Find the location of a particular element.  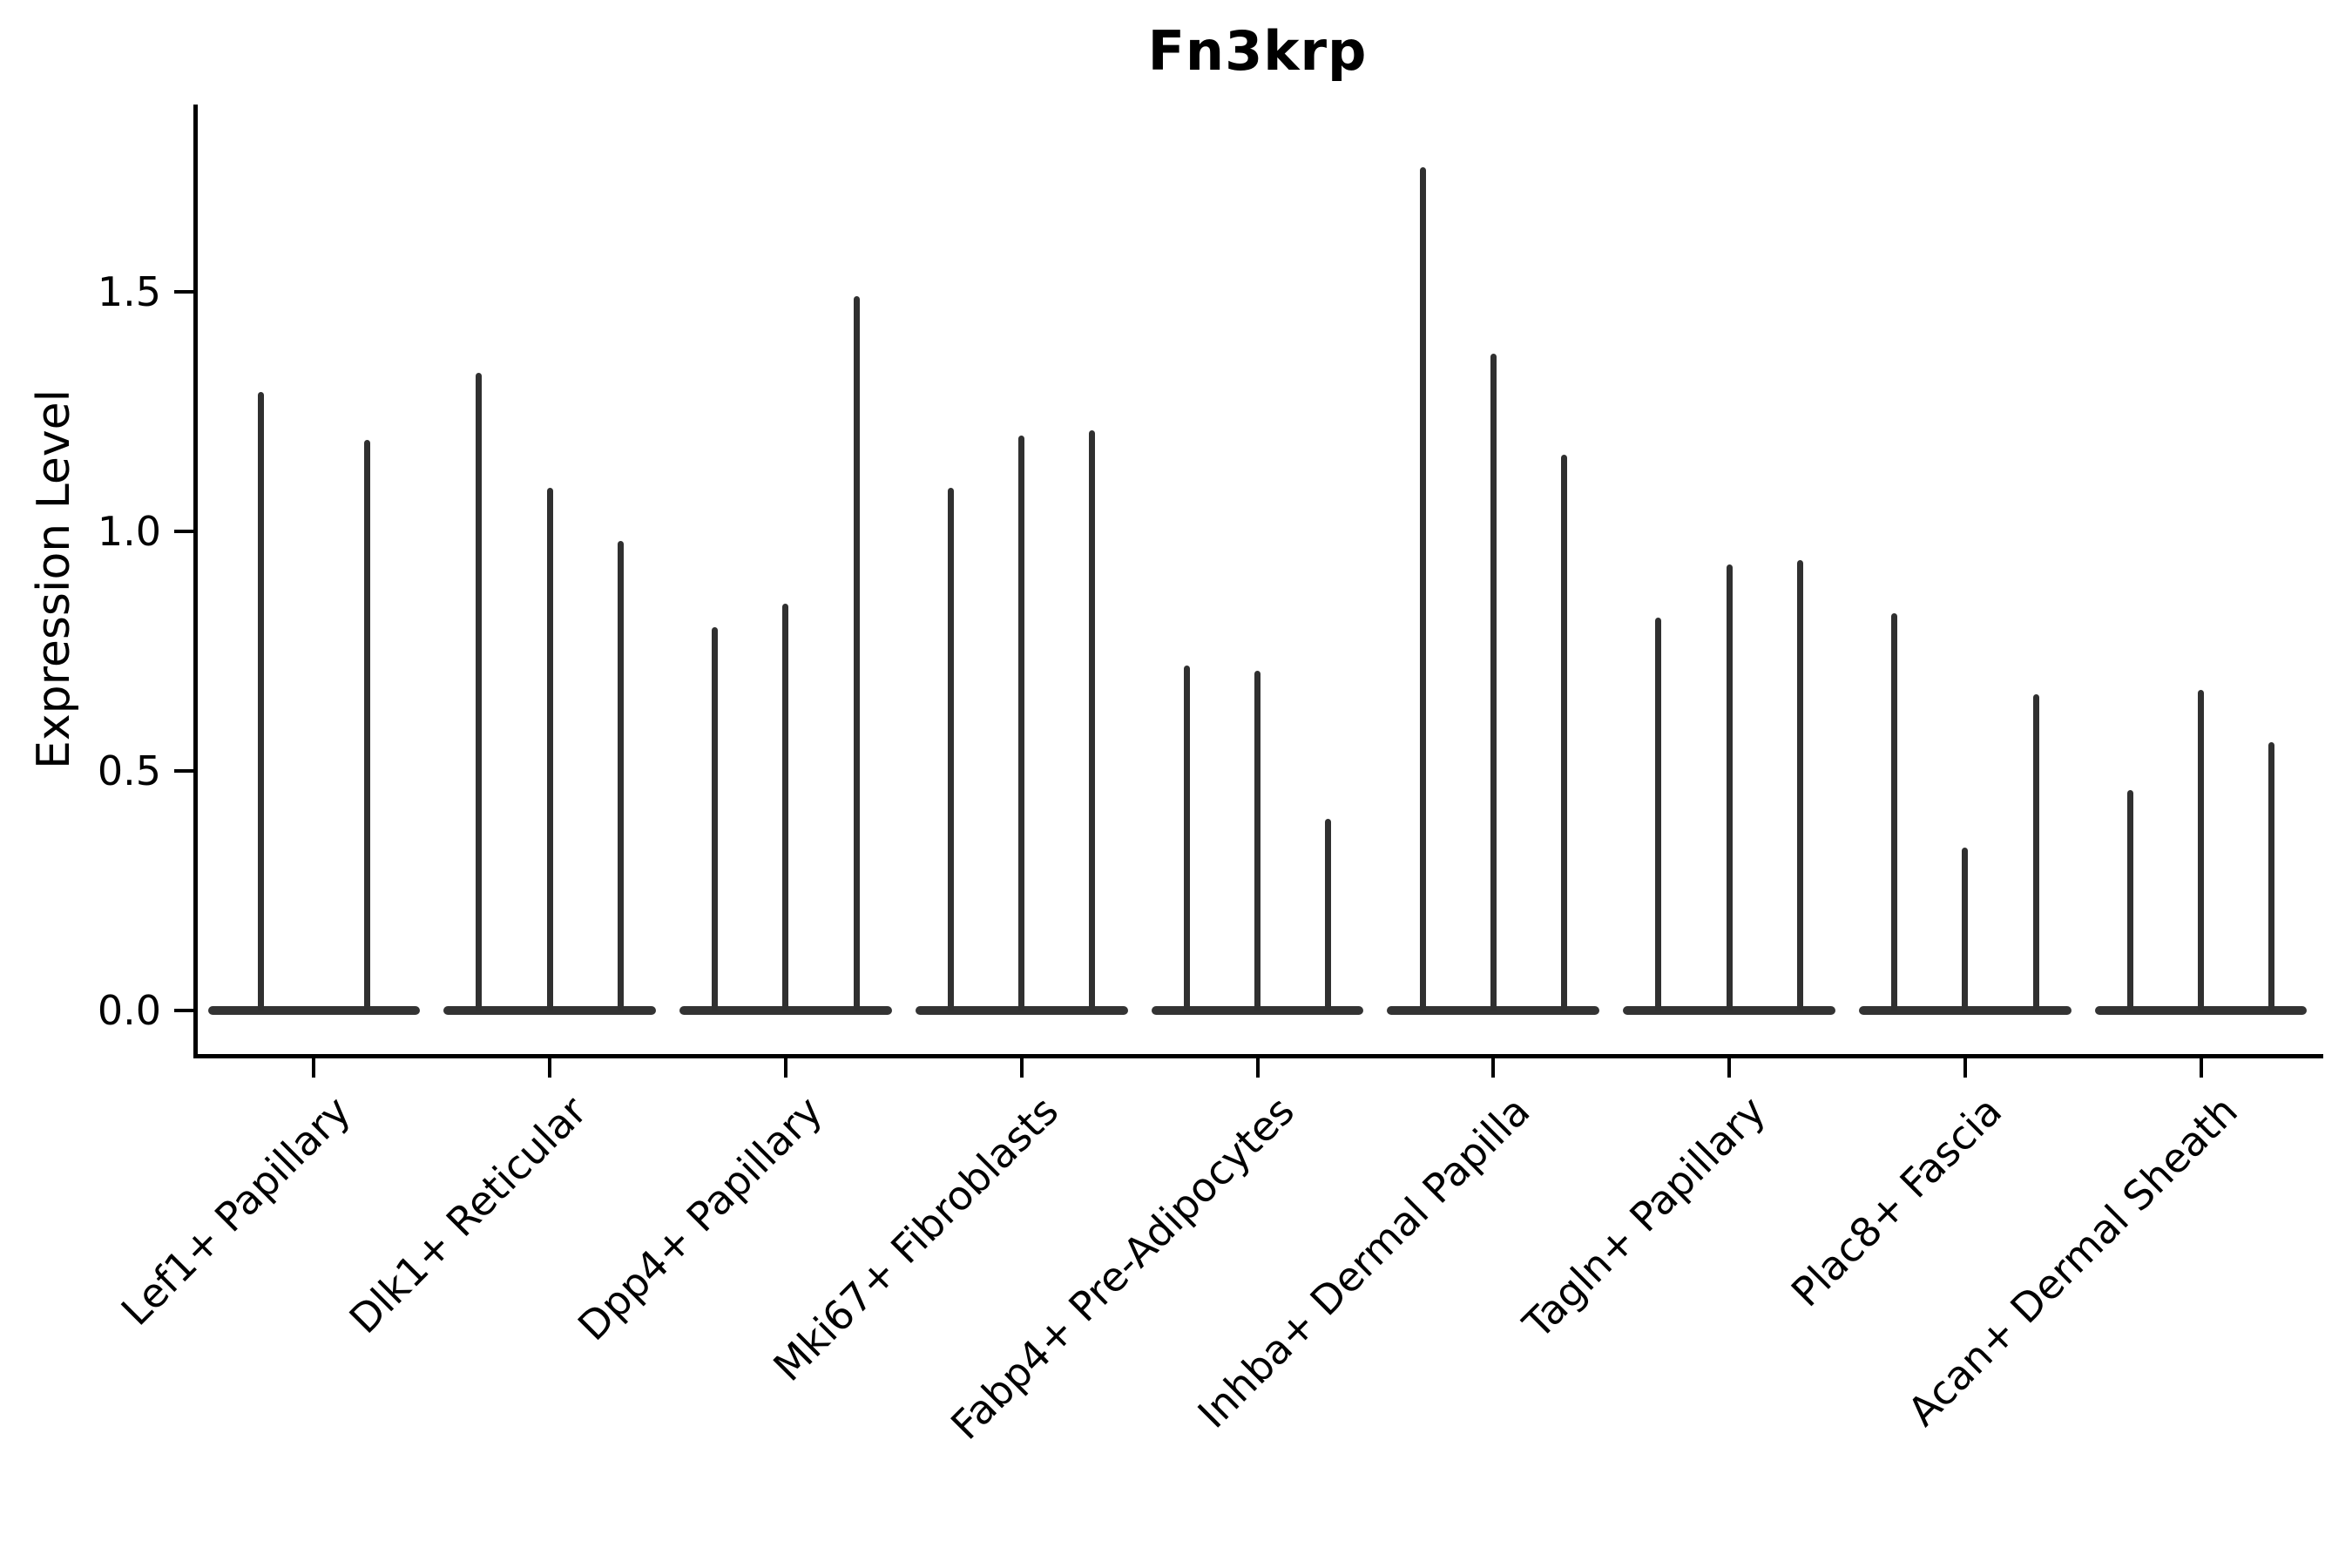

x-axis-spine is located at coordinates (1258, 1056).